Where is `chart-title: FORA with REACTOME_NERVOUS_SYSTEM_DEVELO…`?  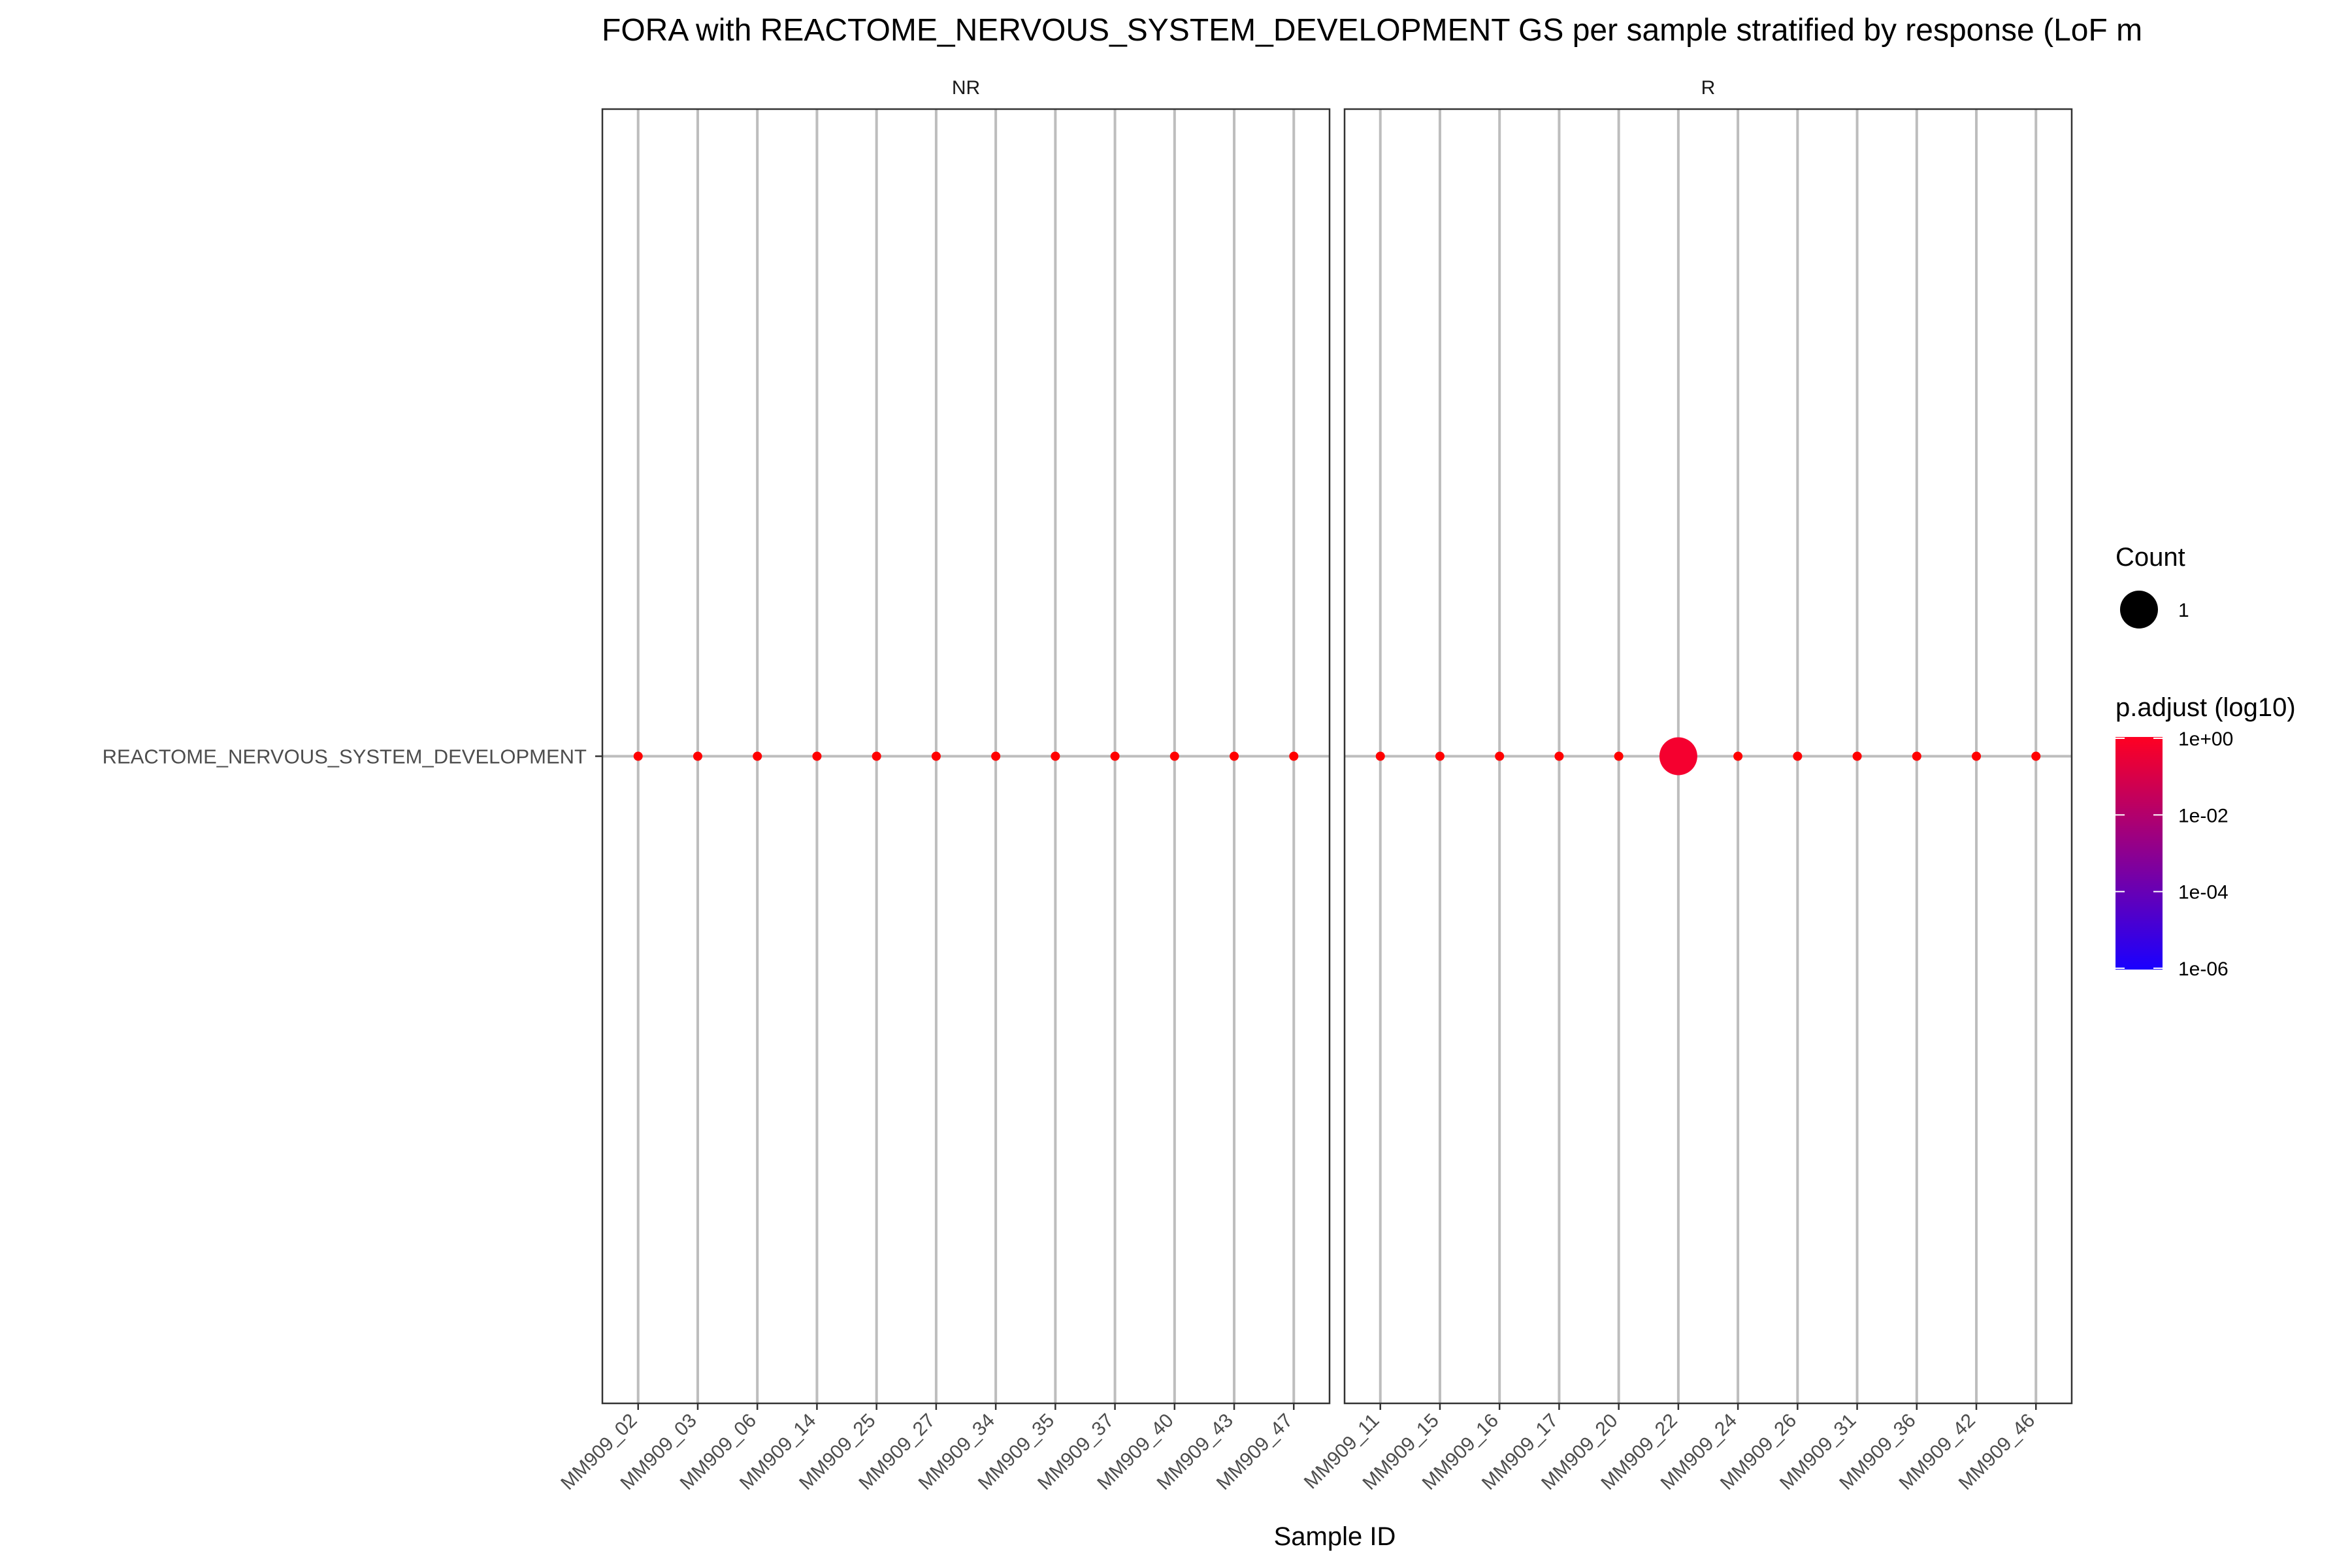
chart-title: FORA with REACTOME_NERVOUS_SYSTEM_DEVELO… is located at coordinates (1372, 30).